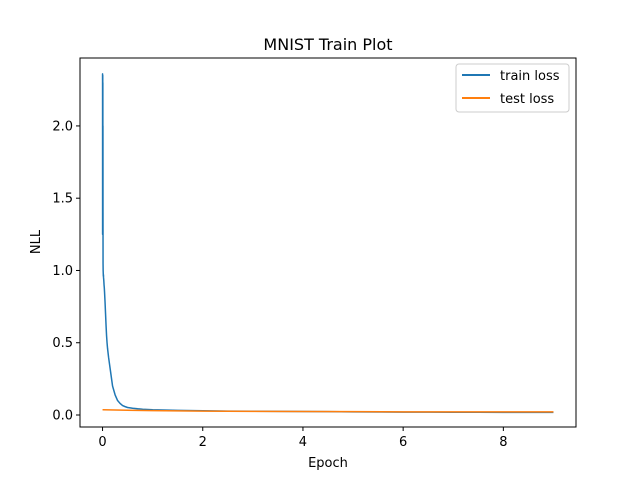 This screenshot has height=480, width=640. What do you see at coordinates (527, 99) in the screenshot?
I see `legend-label-test-loss: test loss` at bounding box center [527, 99].